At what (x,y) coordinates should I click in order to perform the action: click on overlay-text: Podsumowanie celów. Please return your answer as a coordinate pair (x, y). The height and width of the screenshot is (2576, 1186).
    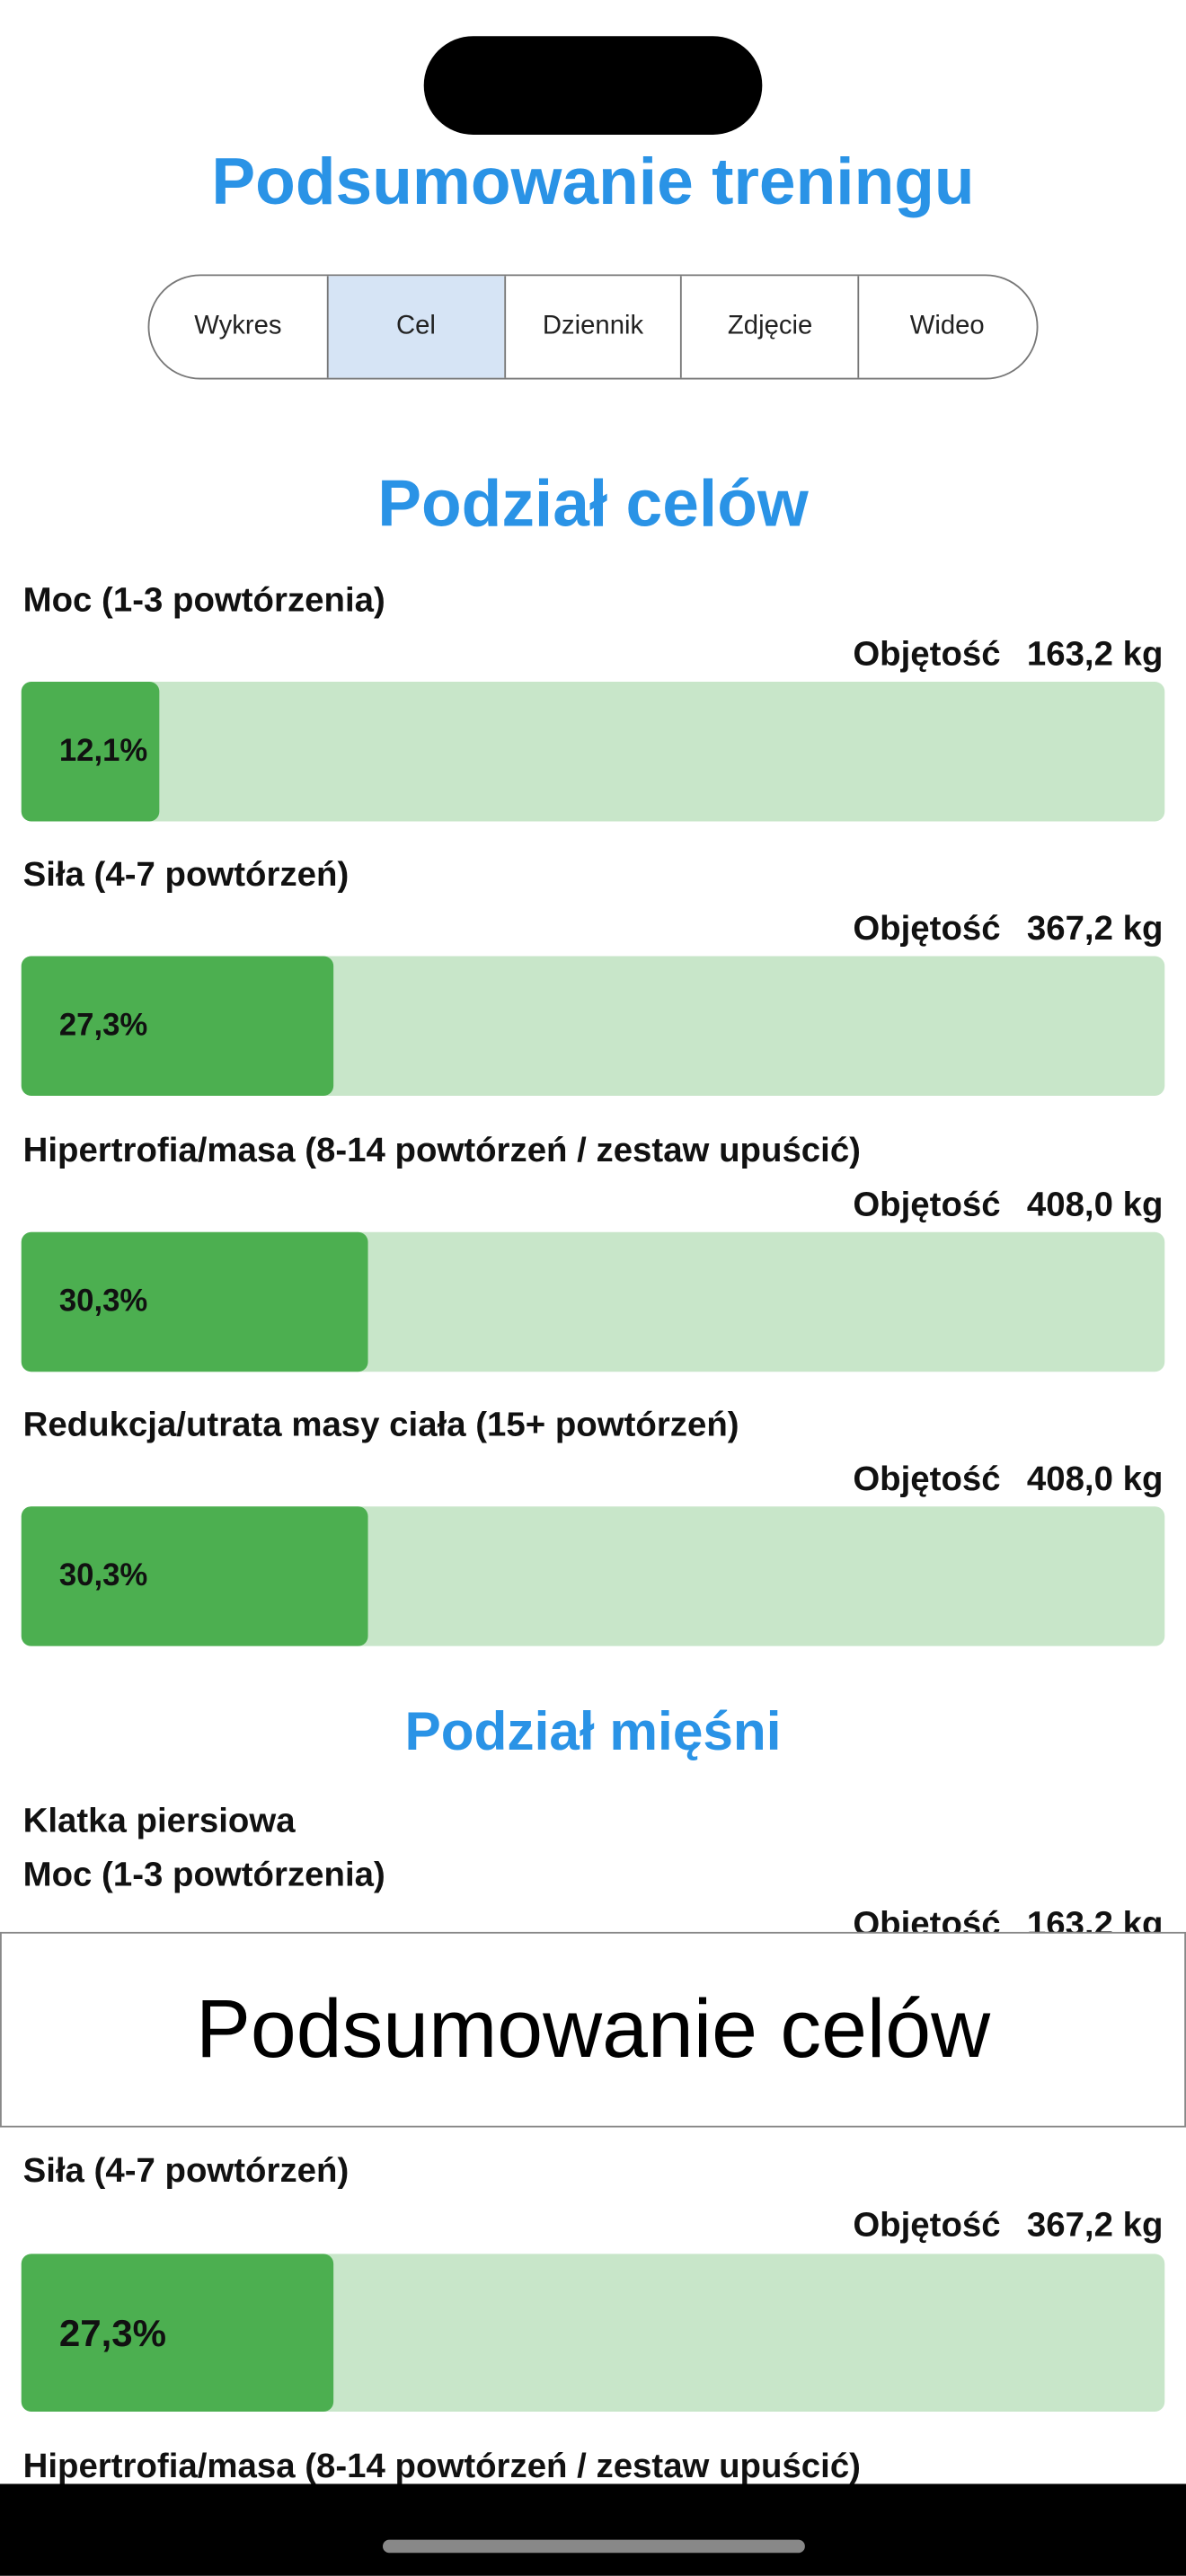
    Looking at the image, I should click on (593, 2029).